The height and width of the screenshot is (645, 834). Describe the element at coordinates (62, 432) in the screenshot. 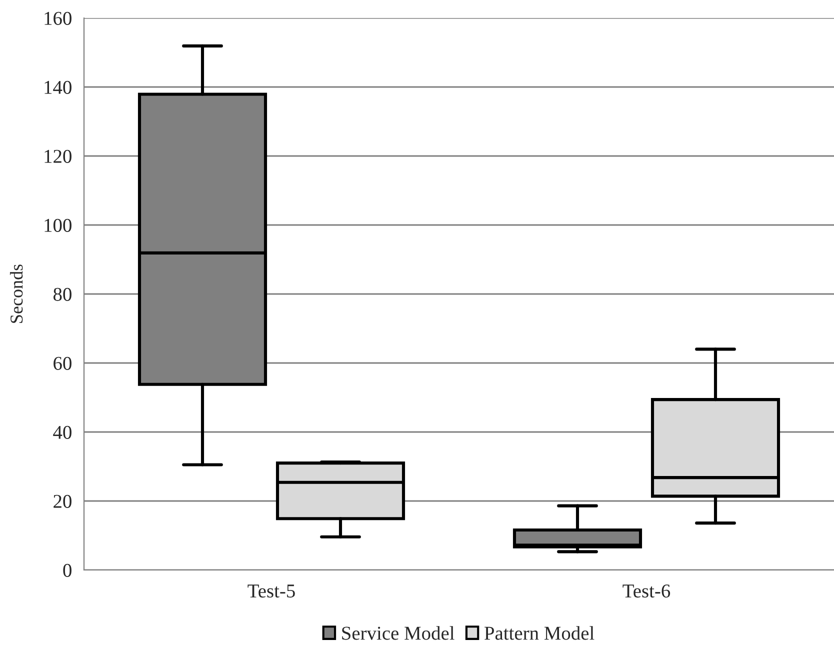

I see `y-tick-label: 40` at that location.